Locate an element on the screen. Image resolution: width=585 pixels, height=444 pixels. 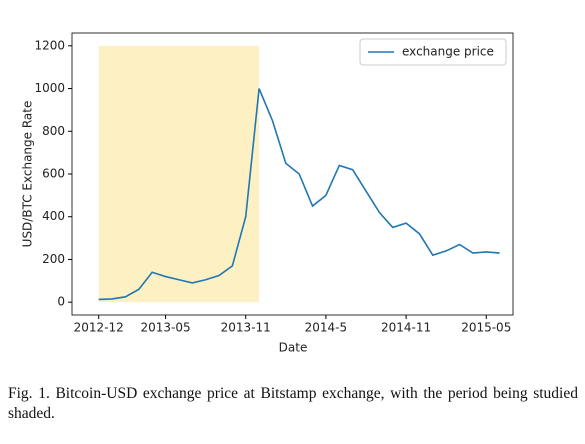
x-tick-label: 2012-12 is located at coordinates (99, 328).